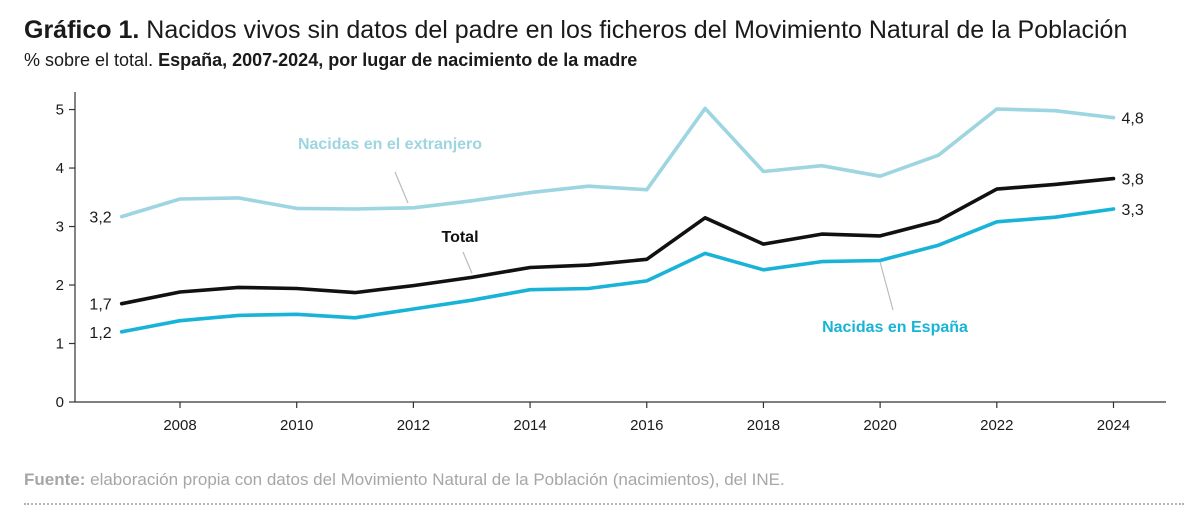  I want to click on x-tick-label-2010: 2010, so click(296, 425).